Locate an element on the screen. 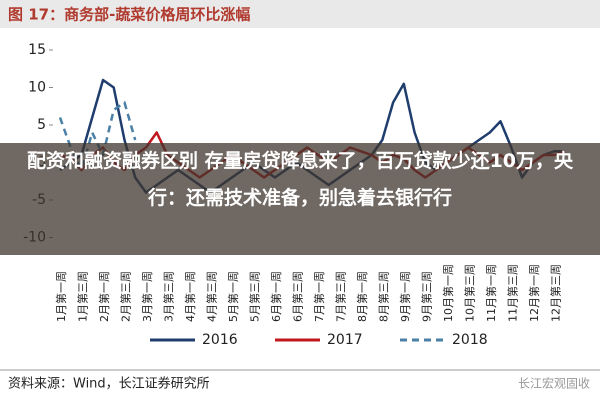  title-bar is located at coordinates (300, 14).